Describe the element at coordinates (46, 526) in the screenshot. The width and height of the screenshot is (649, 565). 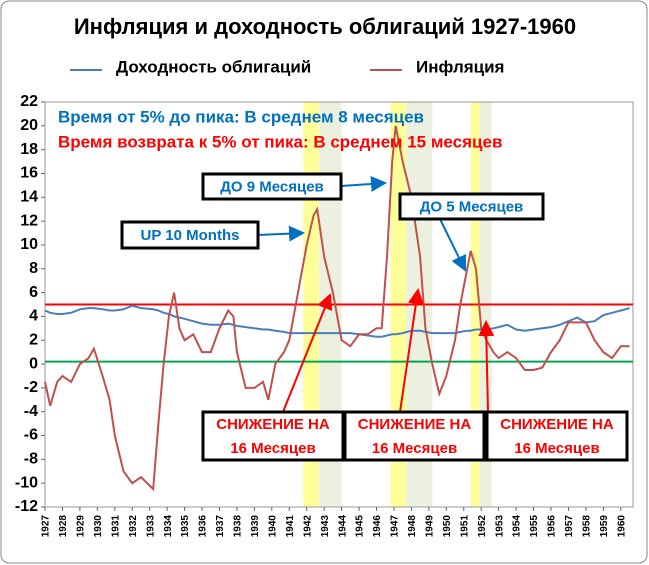
I see `x-tick-label: 1927` at that location.